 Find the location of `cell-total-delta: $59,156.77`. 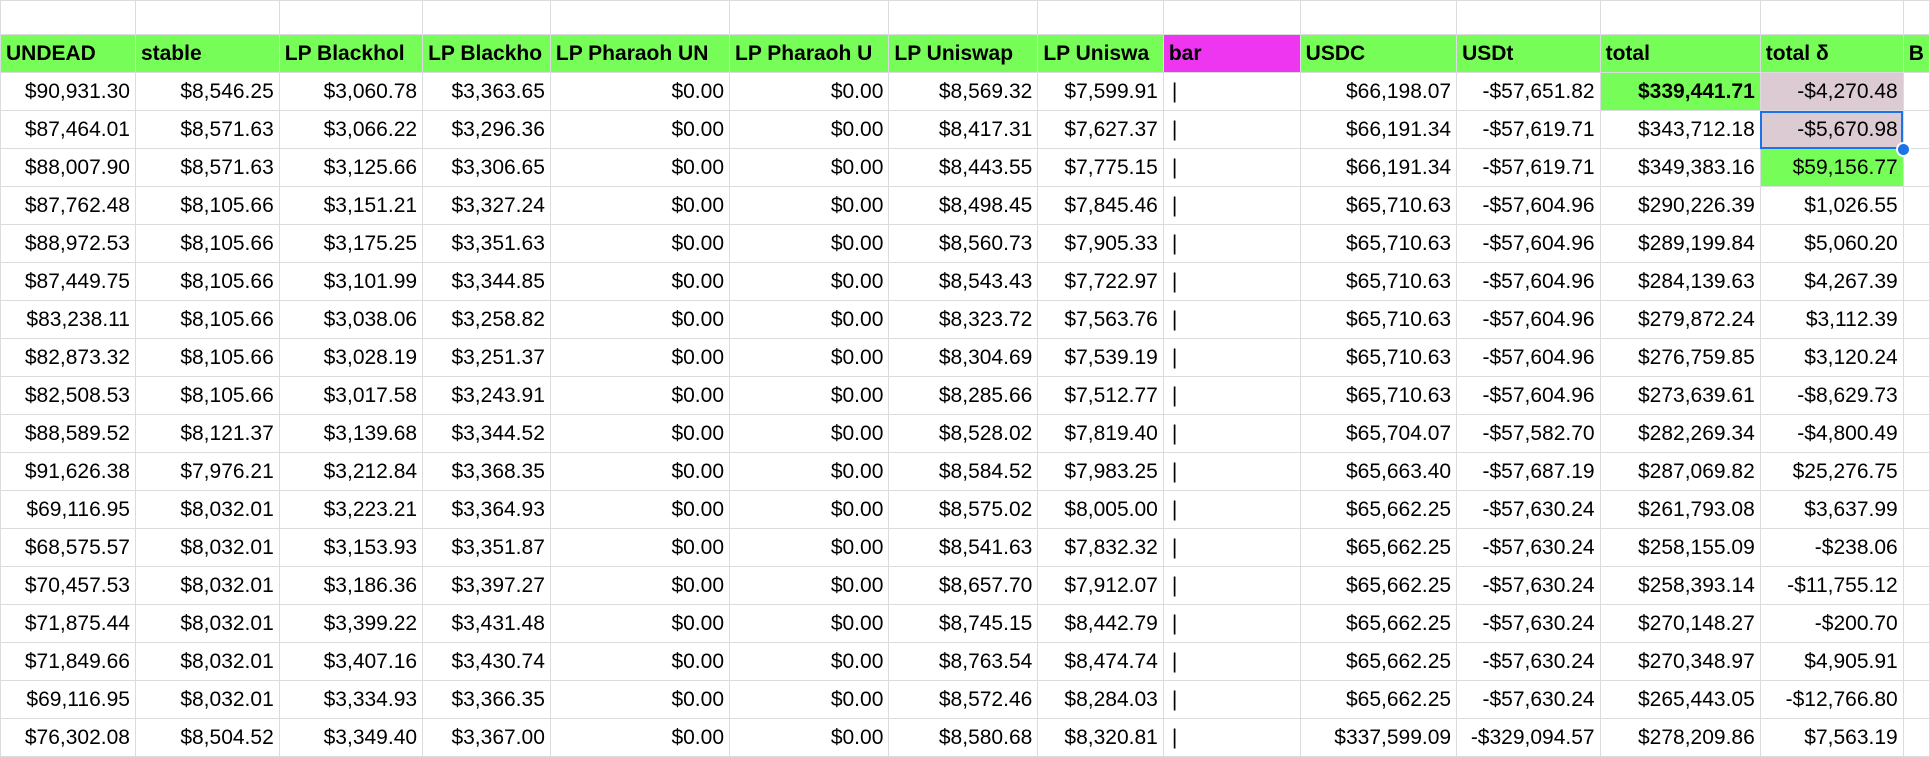

cell-total-delta: $59,156.77 is located at coordinates (1831, 167).